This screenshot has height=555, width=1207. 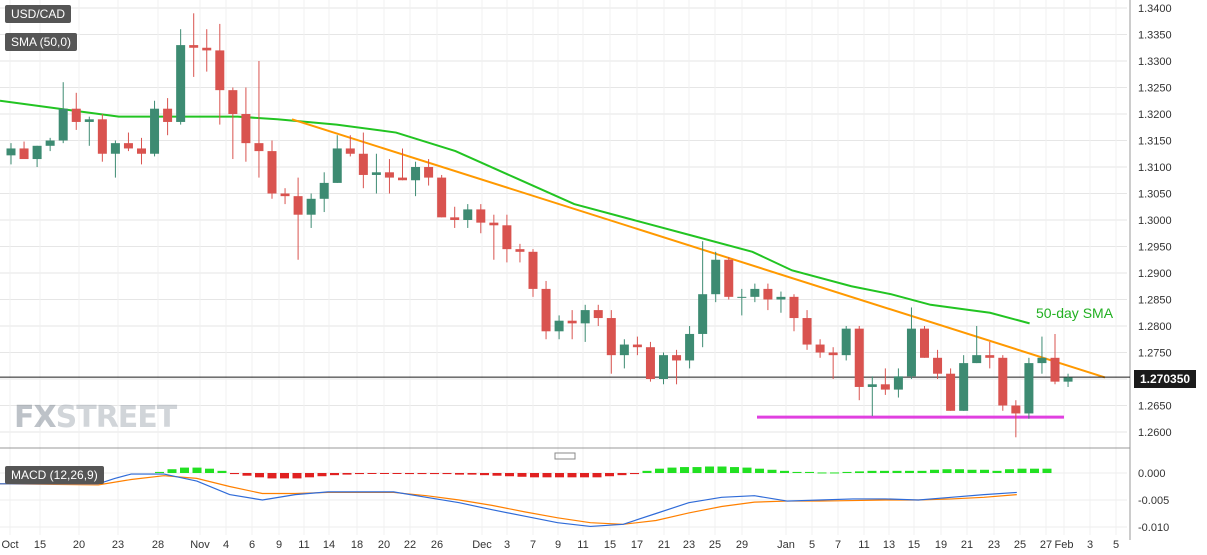 What do you see at coordinates (54, 475) in the screenshot?
I see `macd-legend-label: MACD (12,26,9)` at bounding box center [54, 475].